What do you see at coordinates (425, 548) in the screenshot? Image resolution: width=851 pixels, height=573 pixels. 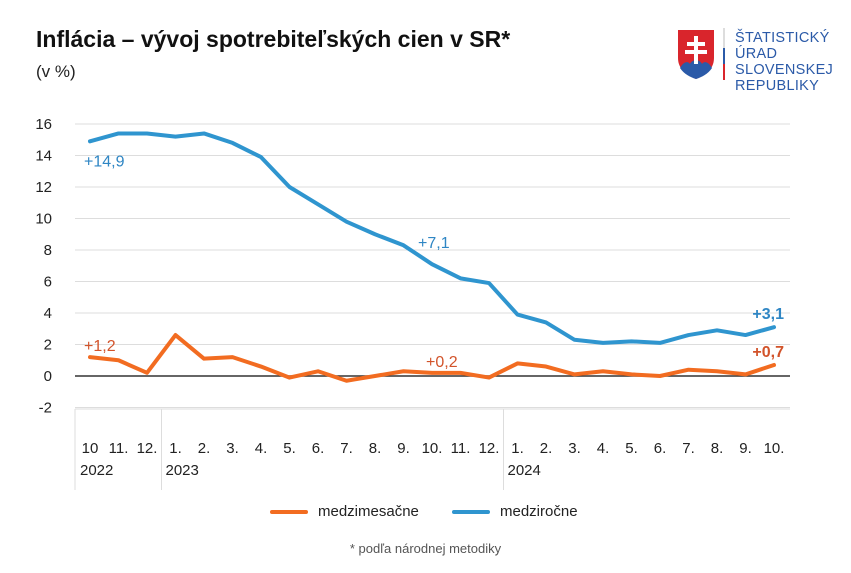 I see `footnote: * podľa národnej metodiky` at bounding box center [425, 548].